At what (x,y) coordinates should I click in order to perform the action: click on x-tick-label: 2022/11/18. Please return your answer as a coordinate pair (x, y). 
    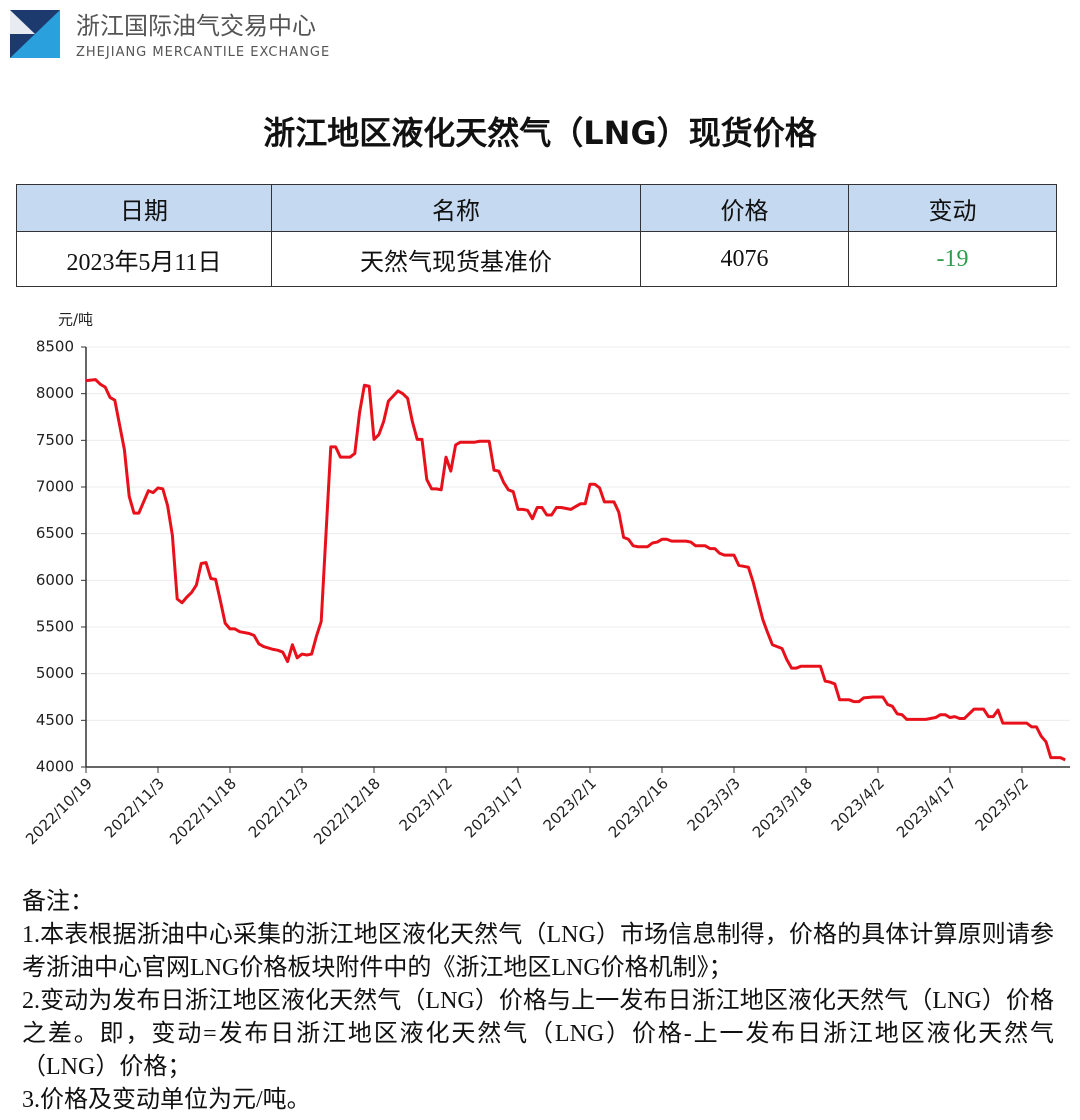
    Looking at the image, I should click on (203, 811).